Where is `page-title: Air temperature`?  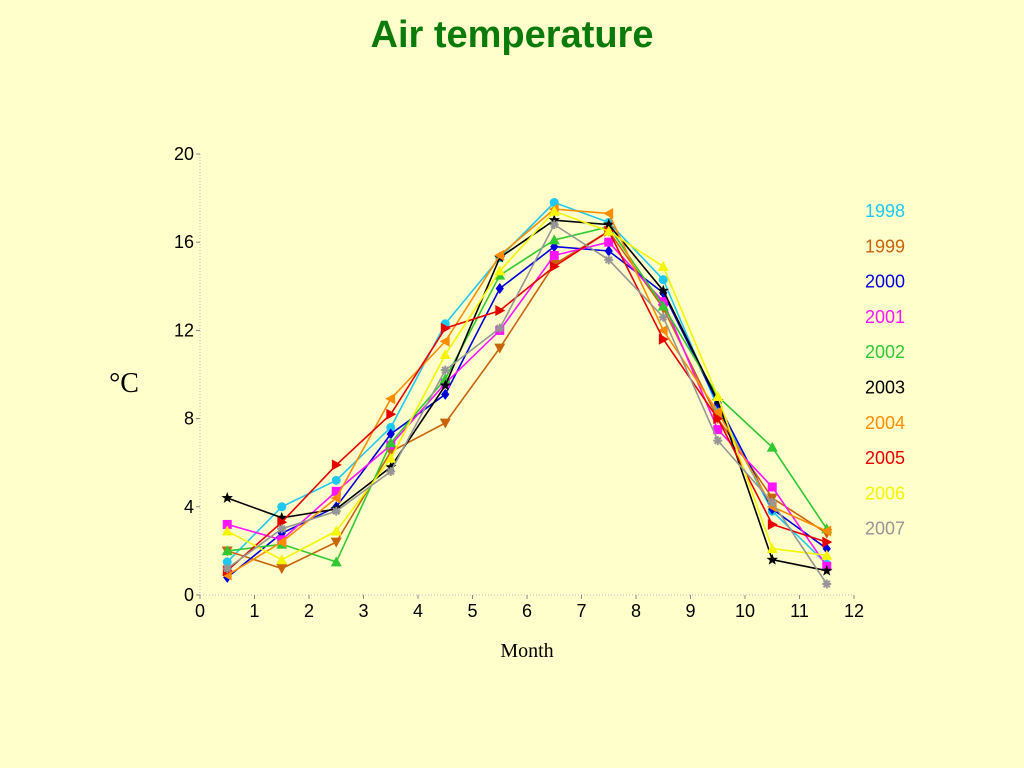
page-title: Air temperature is located at coordinates (512, 35).